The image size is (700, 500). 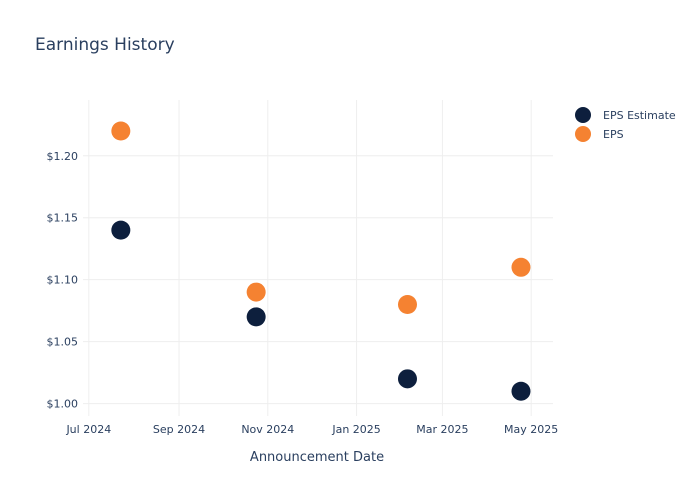 What do you see at coordinates (317, 457) in the screenshot?
I see `x-axis-label: Announcement Date` at bounding box center [317, 457].